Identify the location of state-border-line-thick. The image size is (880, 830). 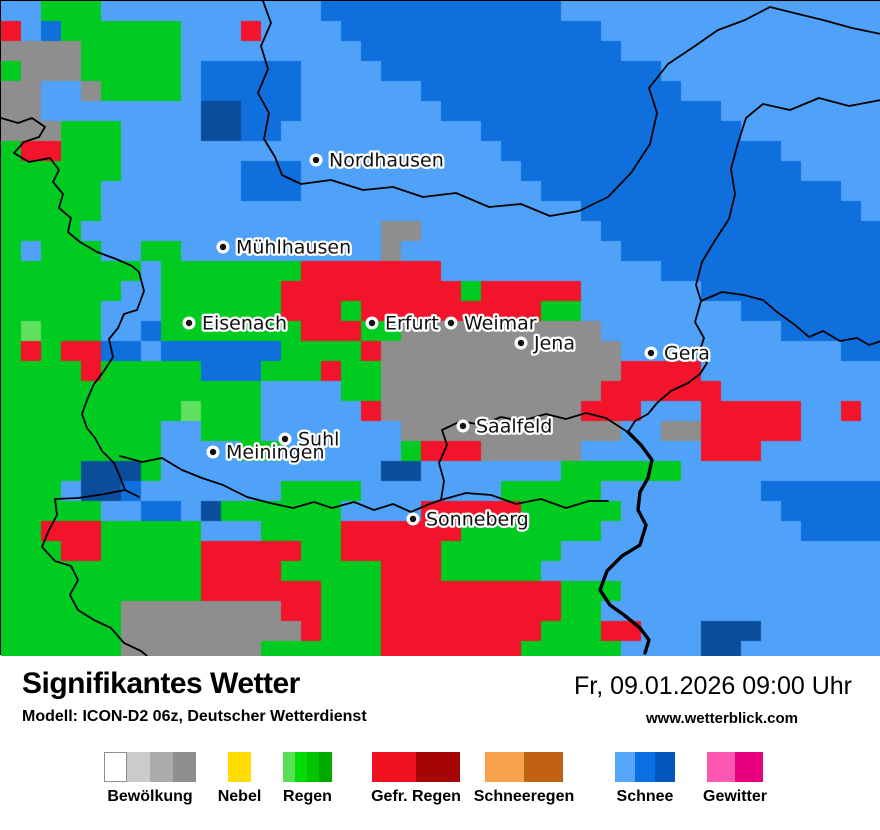
(626, 542).